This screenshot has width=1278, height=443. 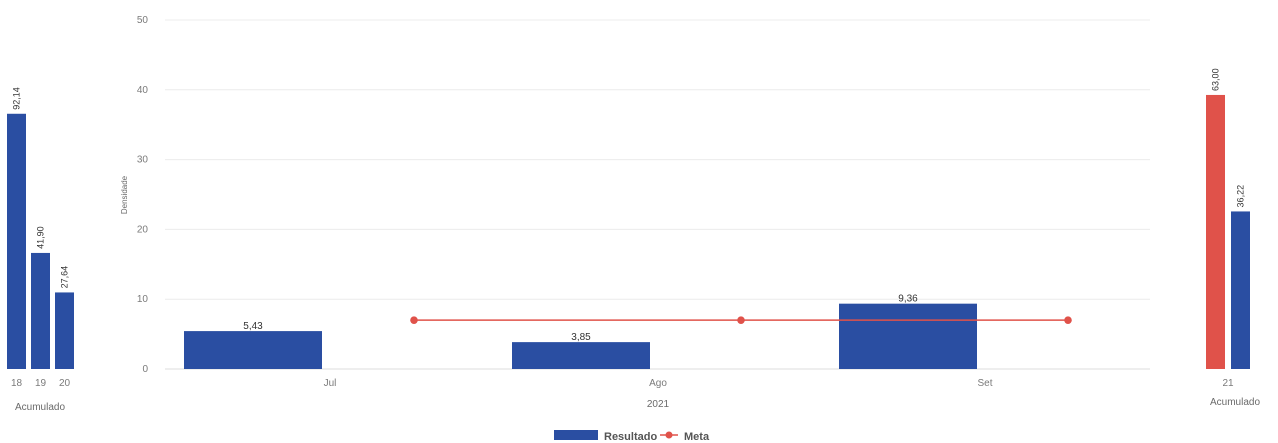 What do you see at coordinates (697, 437) in the screenshot?
I see `legend-meta-label: Meta` at bounding box center [697, 437].